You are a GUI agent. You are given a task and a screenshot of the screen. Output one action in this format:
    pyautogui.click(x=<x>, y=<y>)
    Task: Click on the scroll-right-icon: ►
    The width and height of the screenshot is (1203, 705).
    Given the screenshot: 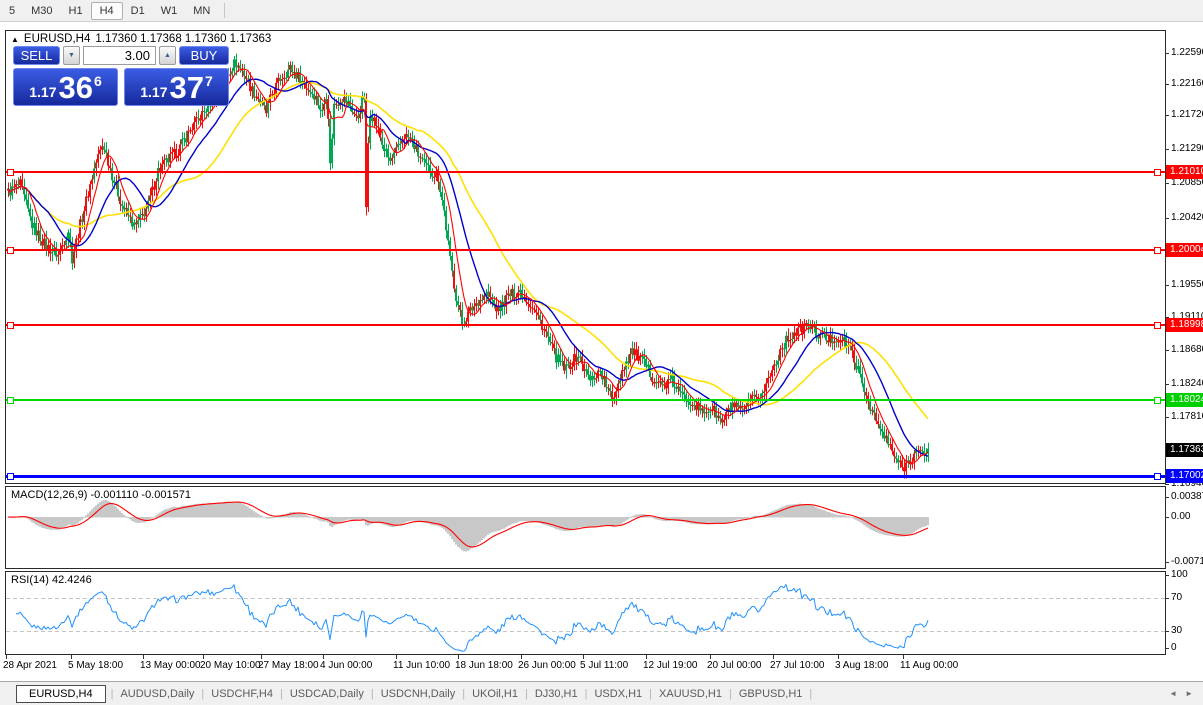 What is the action you would take?
    pyautogui.click(x=1189, y=693)
    